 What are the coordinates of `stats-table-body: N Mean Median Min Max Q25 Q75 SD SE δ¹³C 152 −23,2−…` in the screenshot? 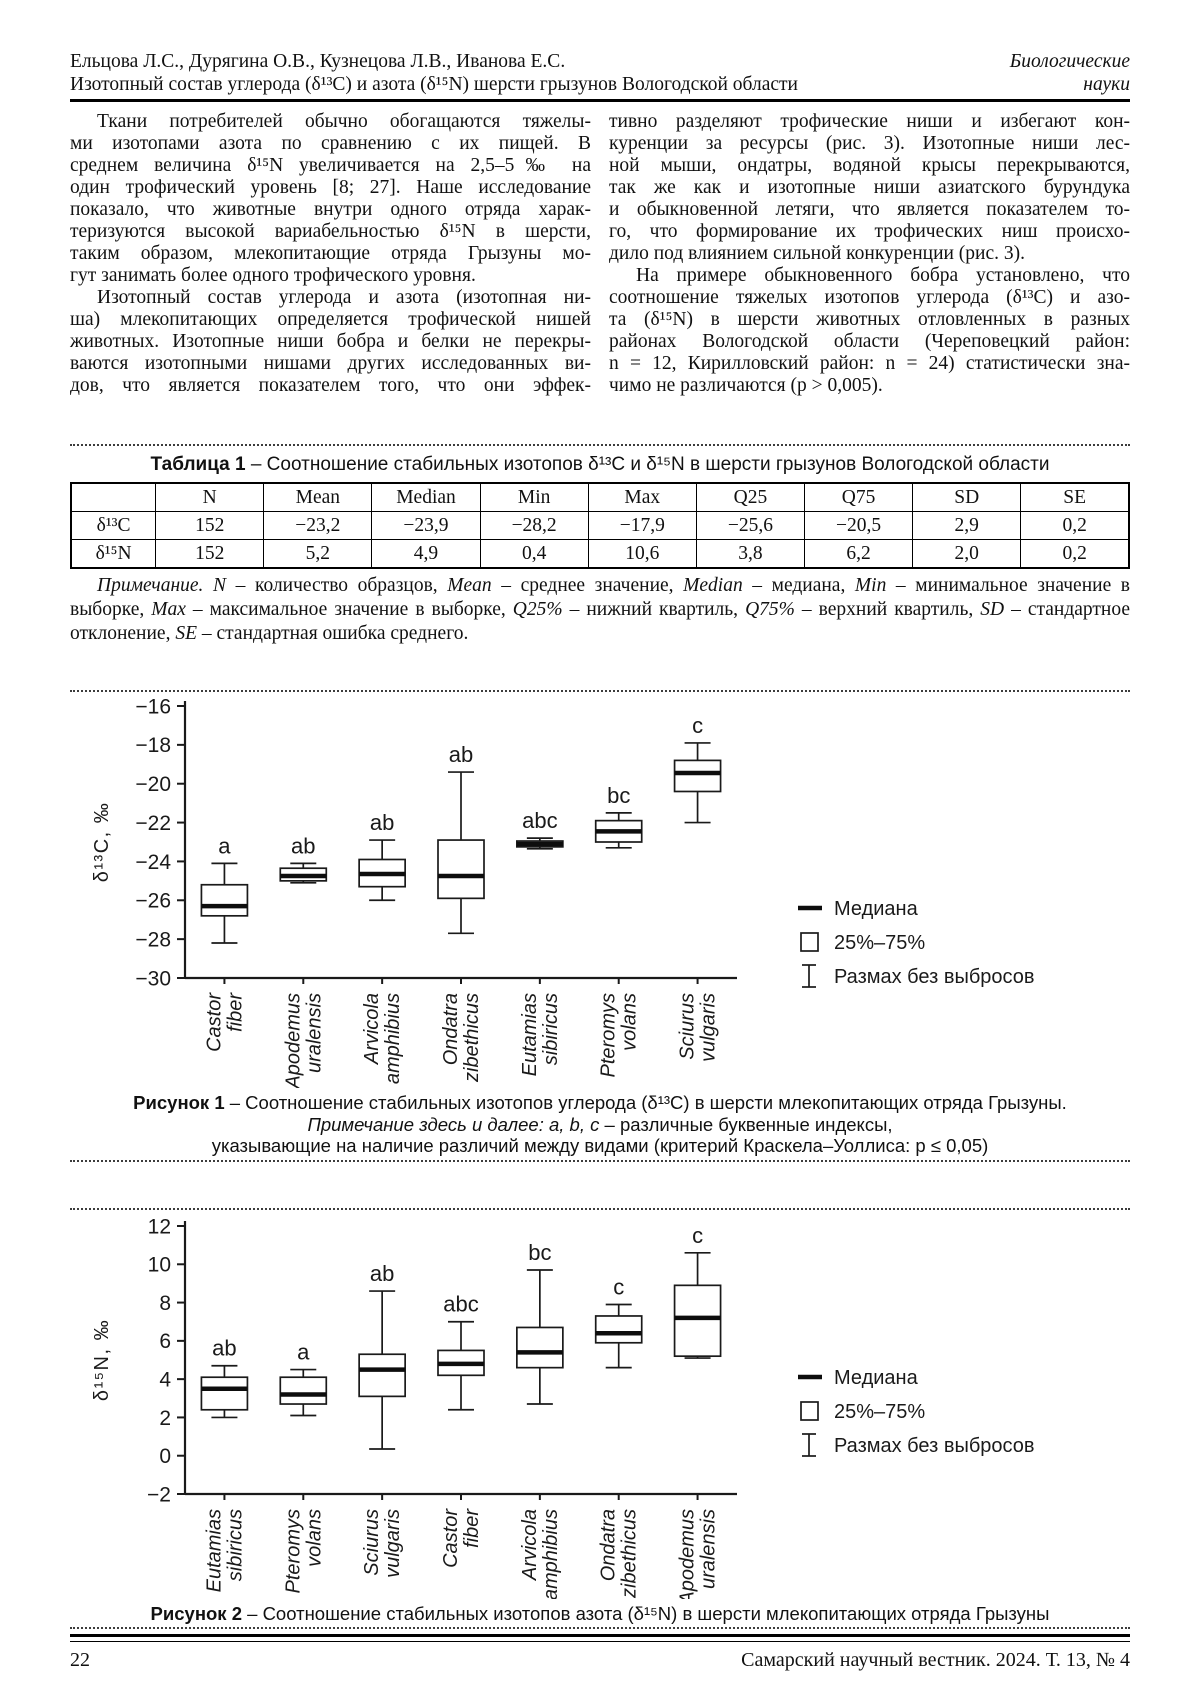 It's located at (600, 525).